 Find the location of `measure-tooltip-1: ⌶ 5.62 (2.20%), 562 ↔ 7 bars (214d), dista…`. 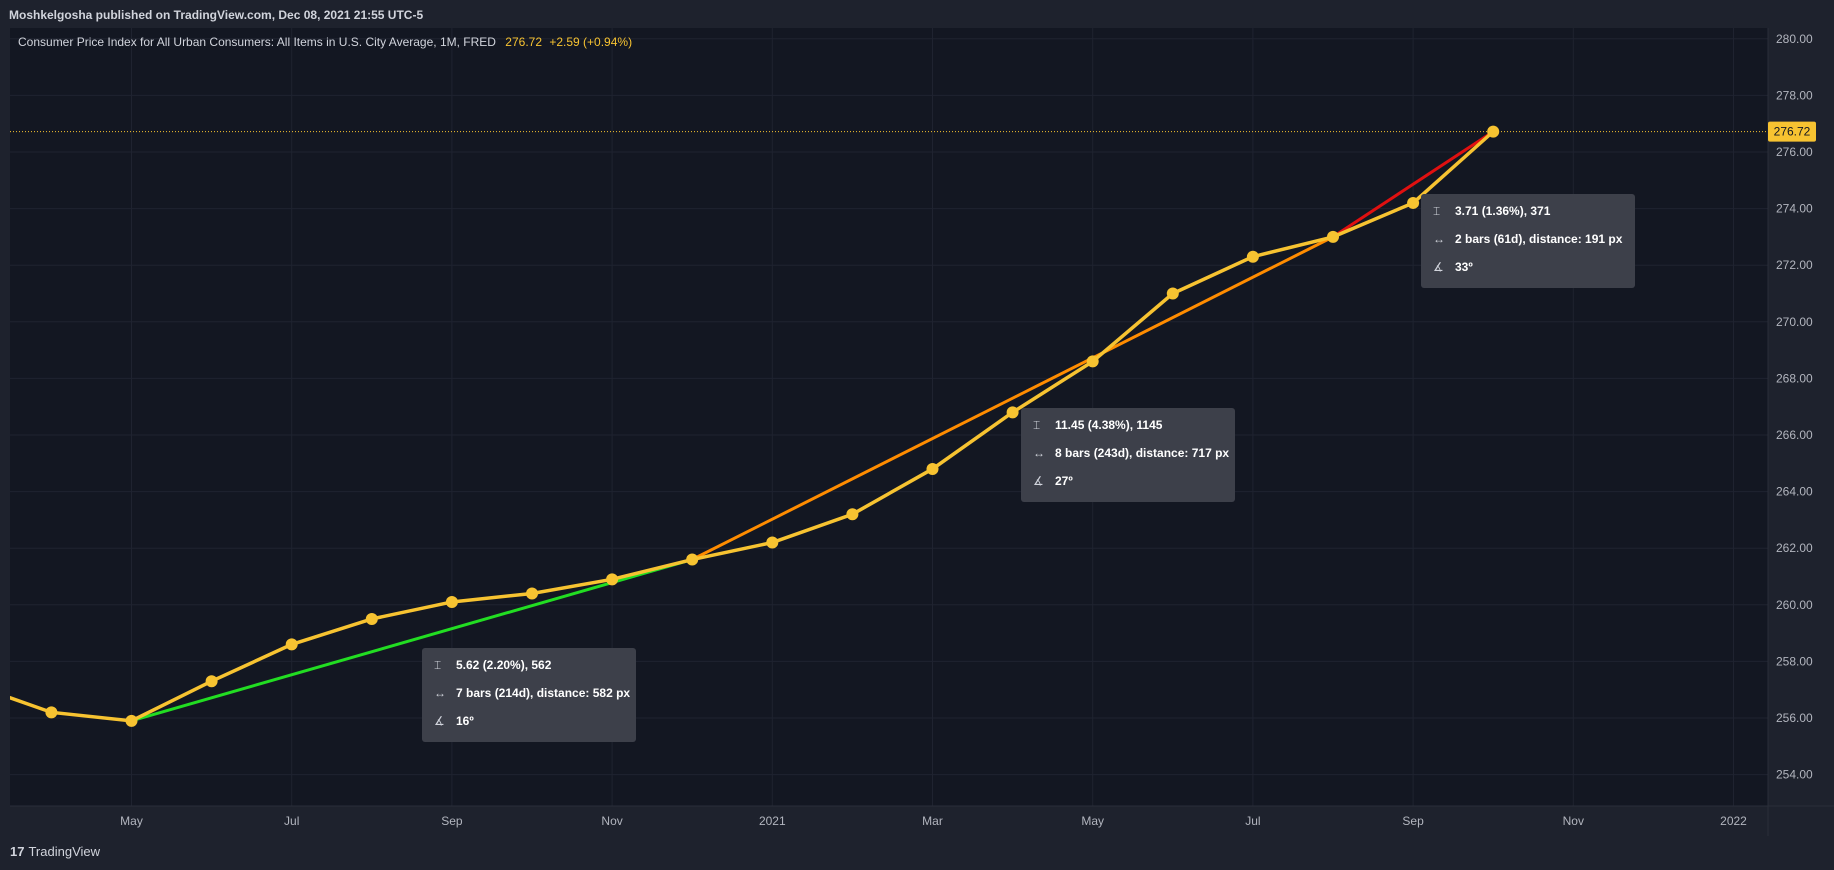

measure-tooltip-1: ⌶ 5.62 (2.20%), 562 ↔ 7 bars (214d), dista… is located at coordinates (529, 695).